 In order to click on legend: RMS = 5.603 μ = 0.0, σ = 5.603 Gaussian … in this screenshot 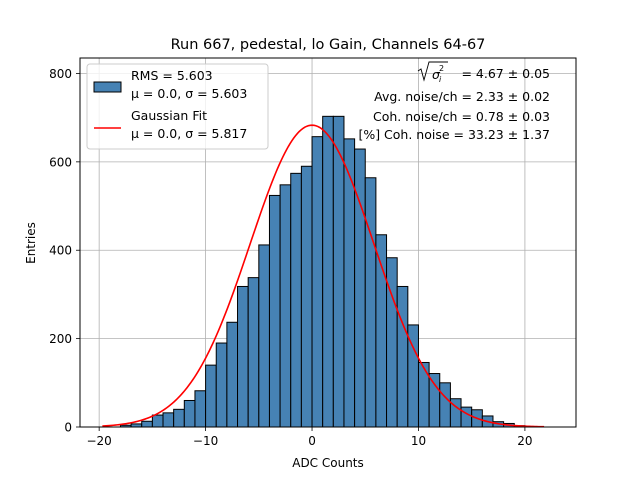, I will do `click(177, 106)`.